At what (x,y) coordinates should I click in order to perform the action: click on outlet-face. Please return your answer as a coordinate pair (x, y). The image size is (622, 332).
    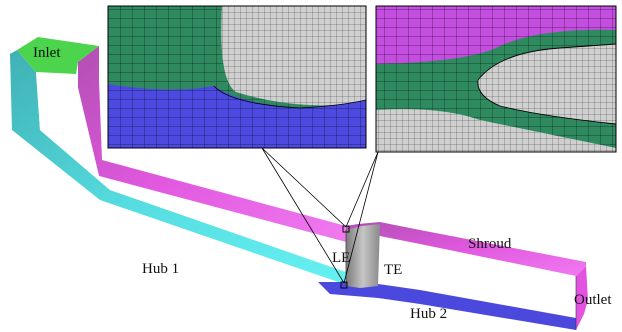
    Looking at the image, I should click on (582, 298).